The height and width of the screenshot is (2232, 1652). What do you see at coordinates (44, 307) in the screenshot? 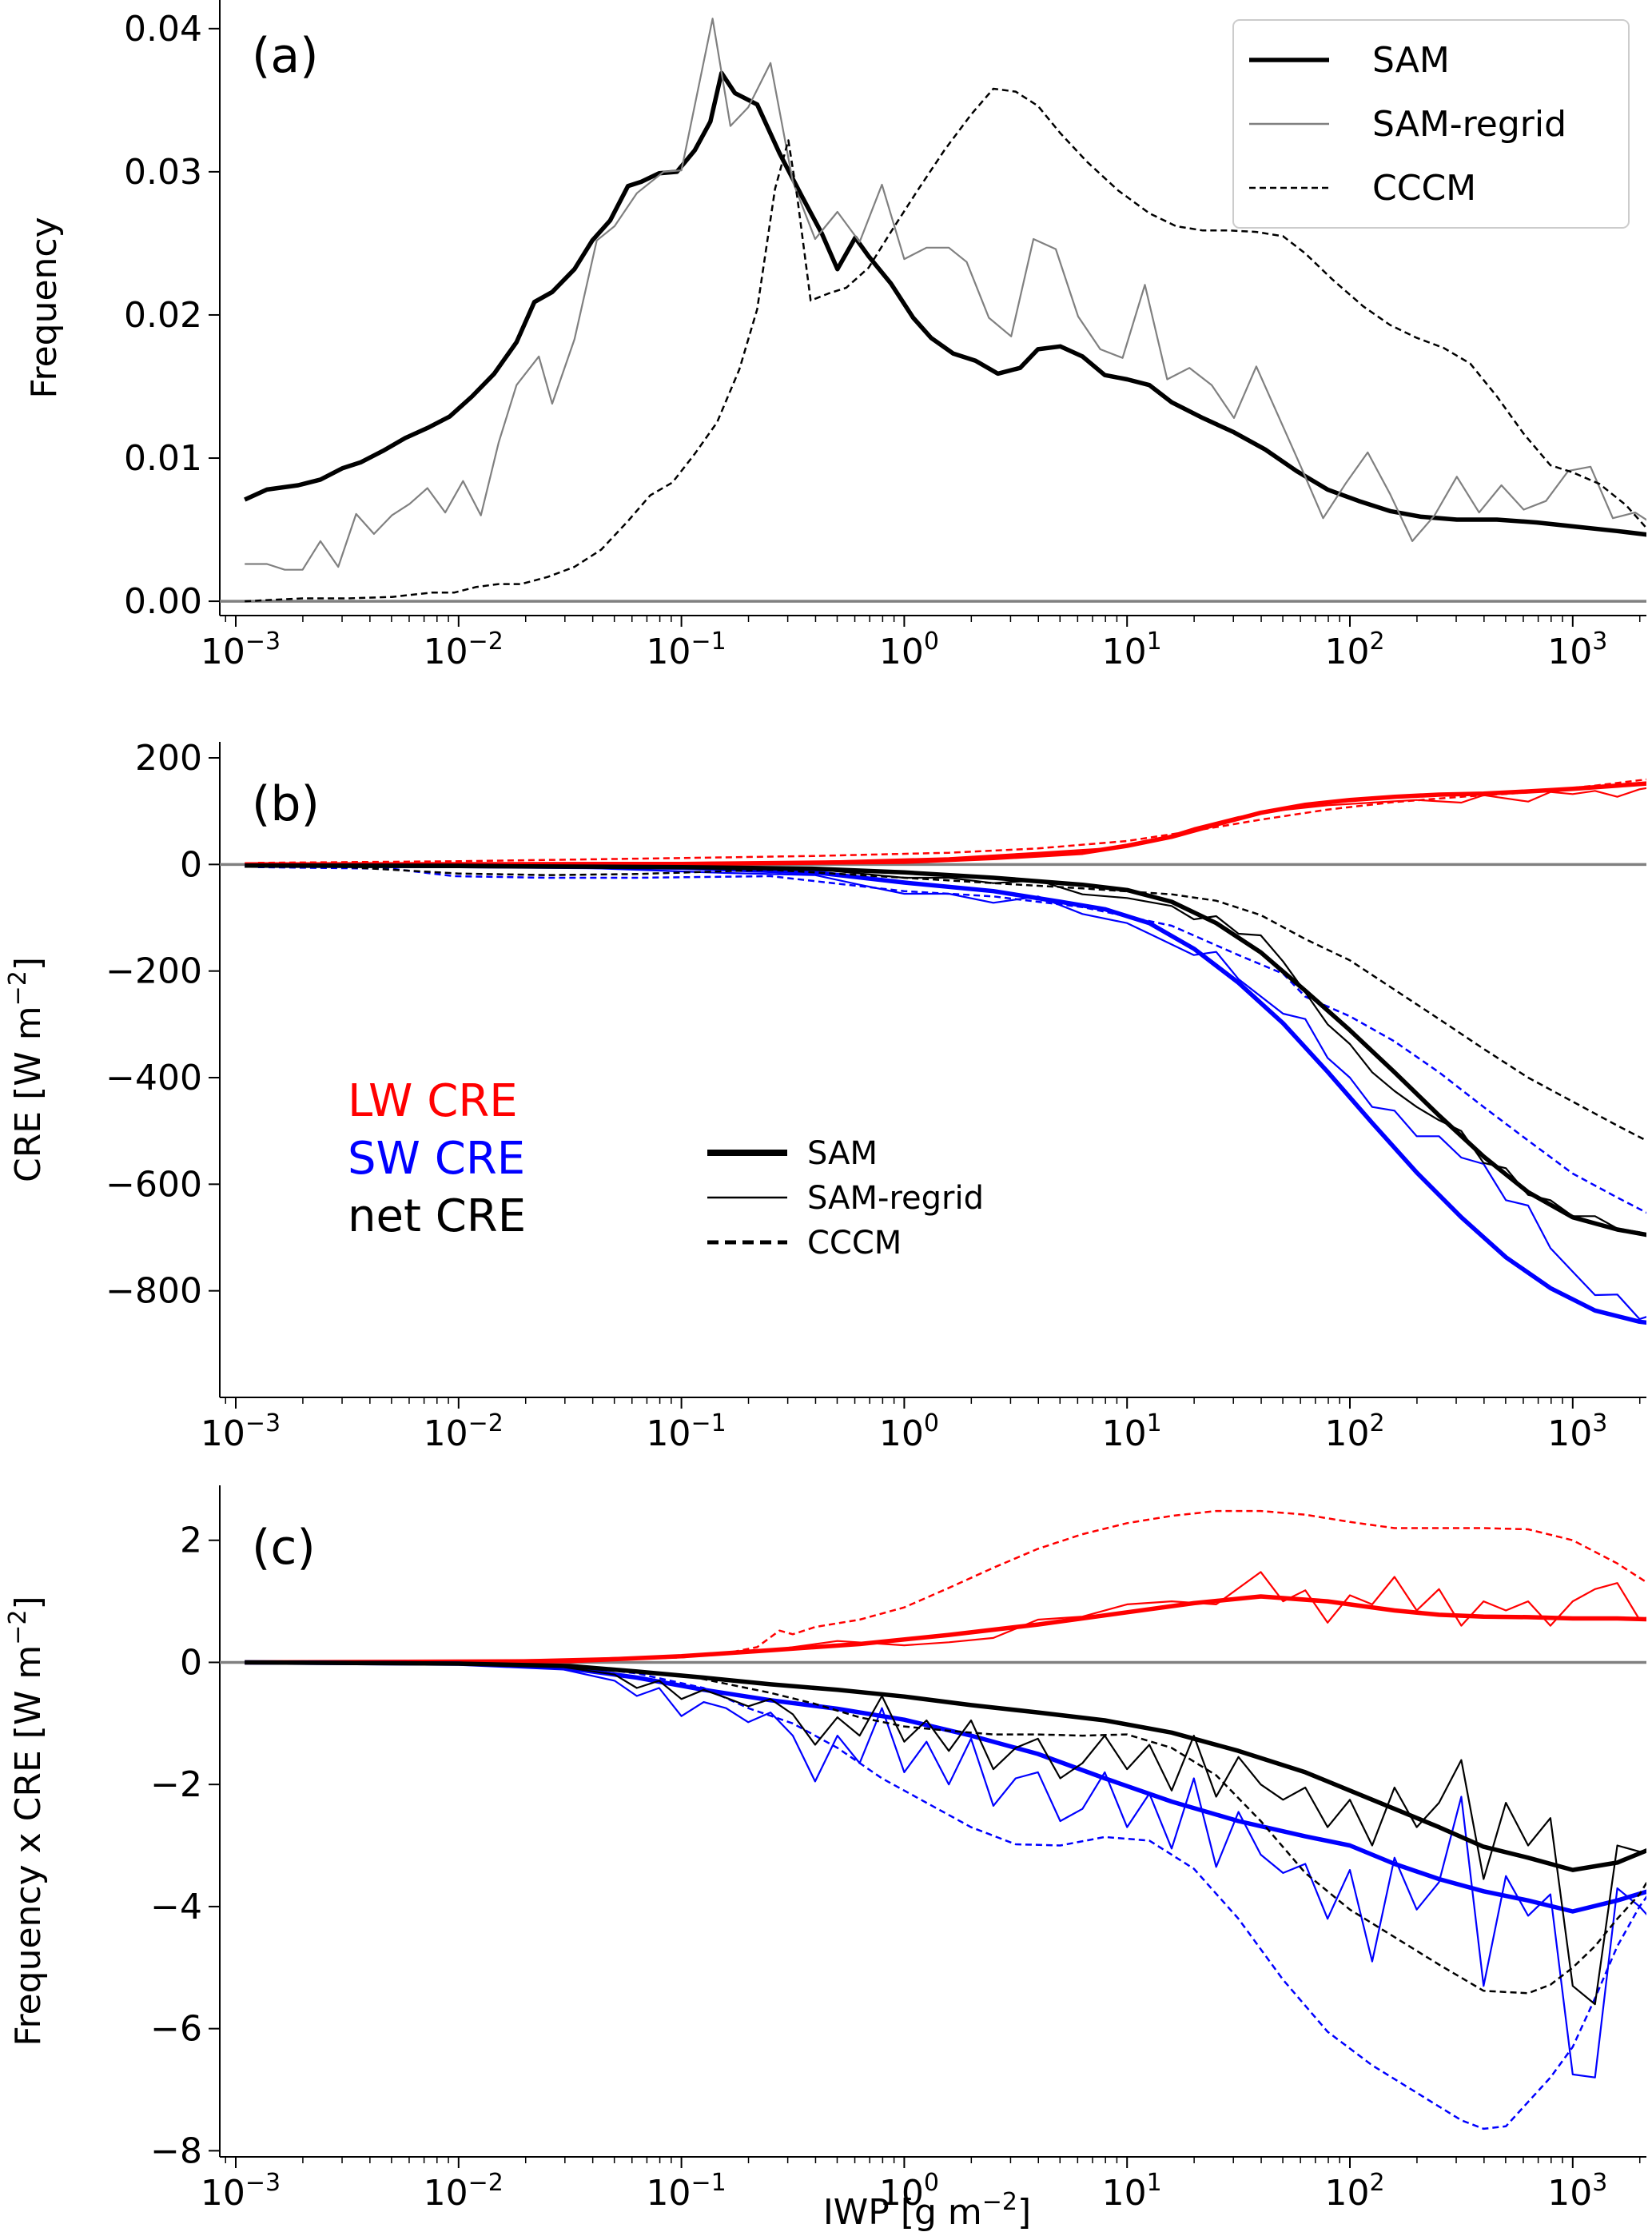
I see `y-axis-label: Frequency` at bounding box center [44, 307].